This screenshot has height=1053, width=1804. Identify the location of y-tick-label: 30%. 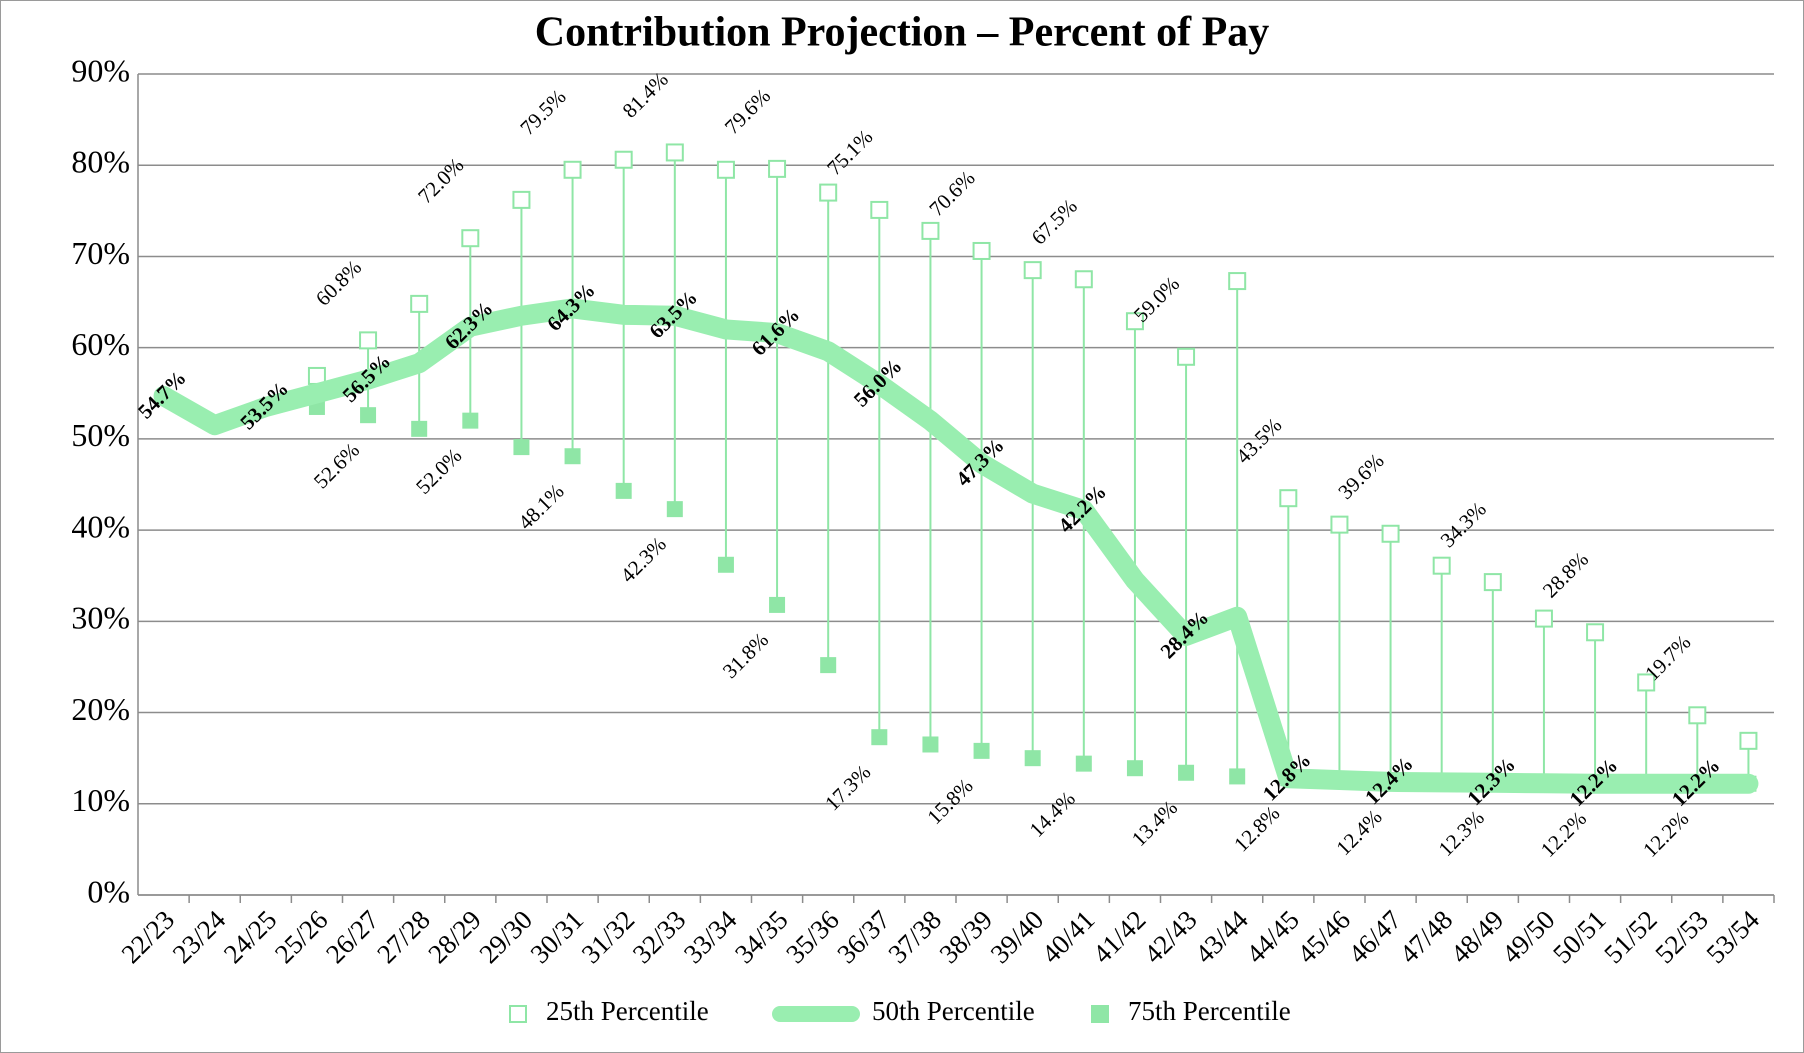
(100, 618).